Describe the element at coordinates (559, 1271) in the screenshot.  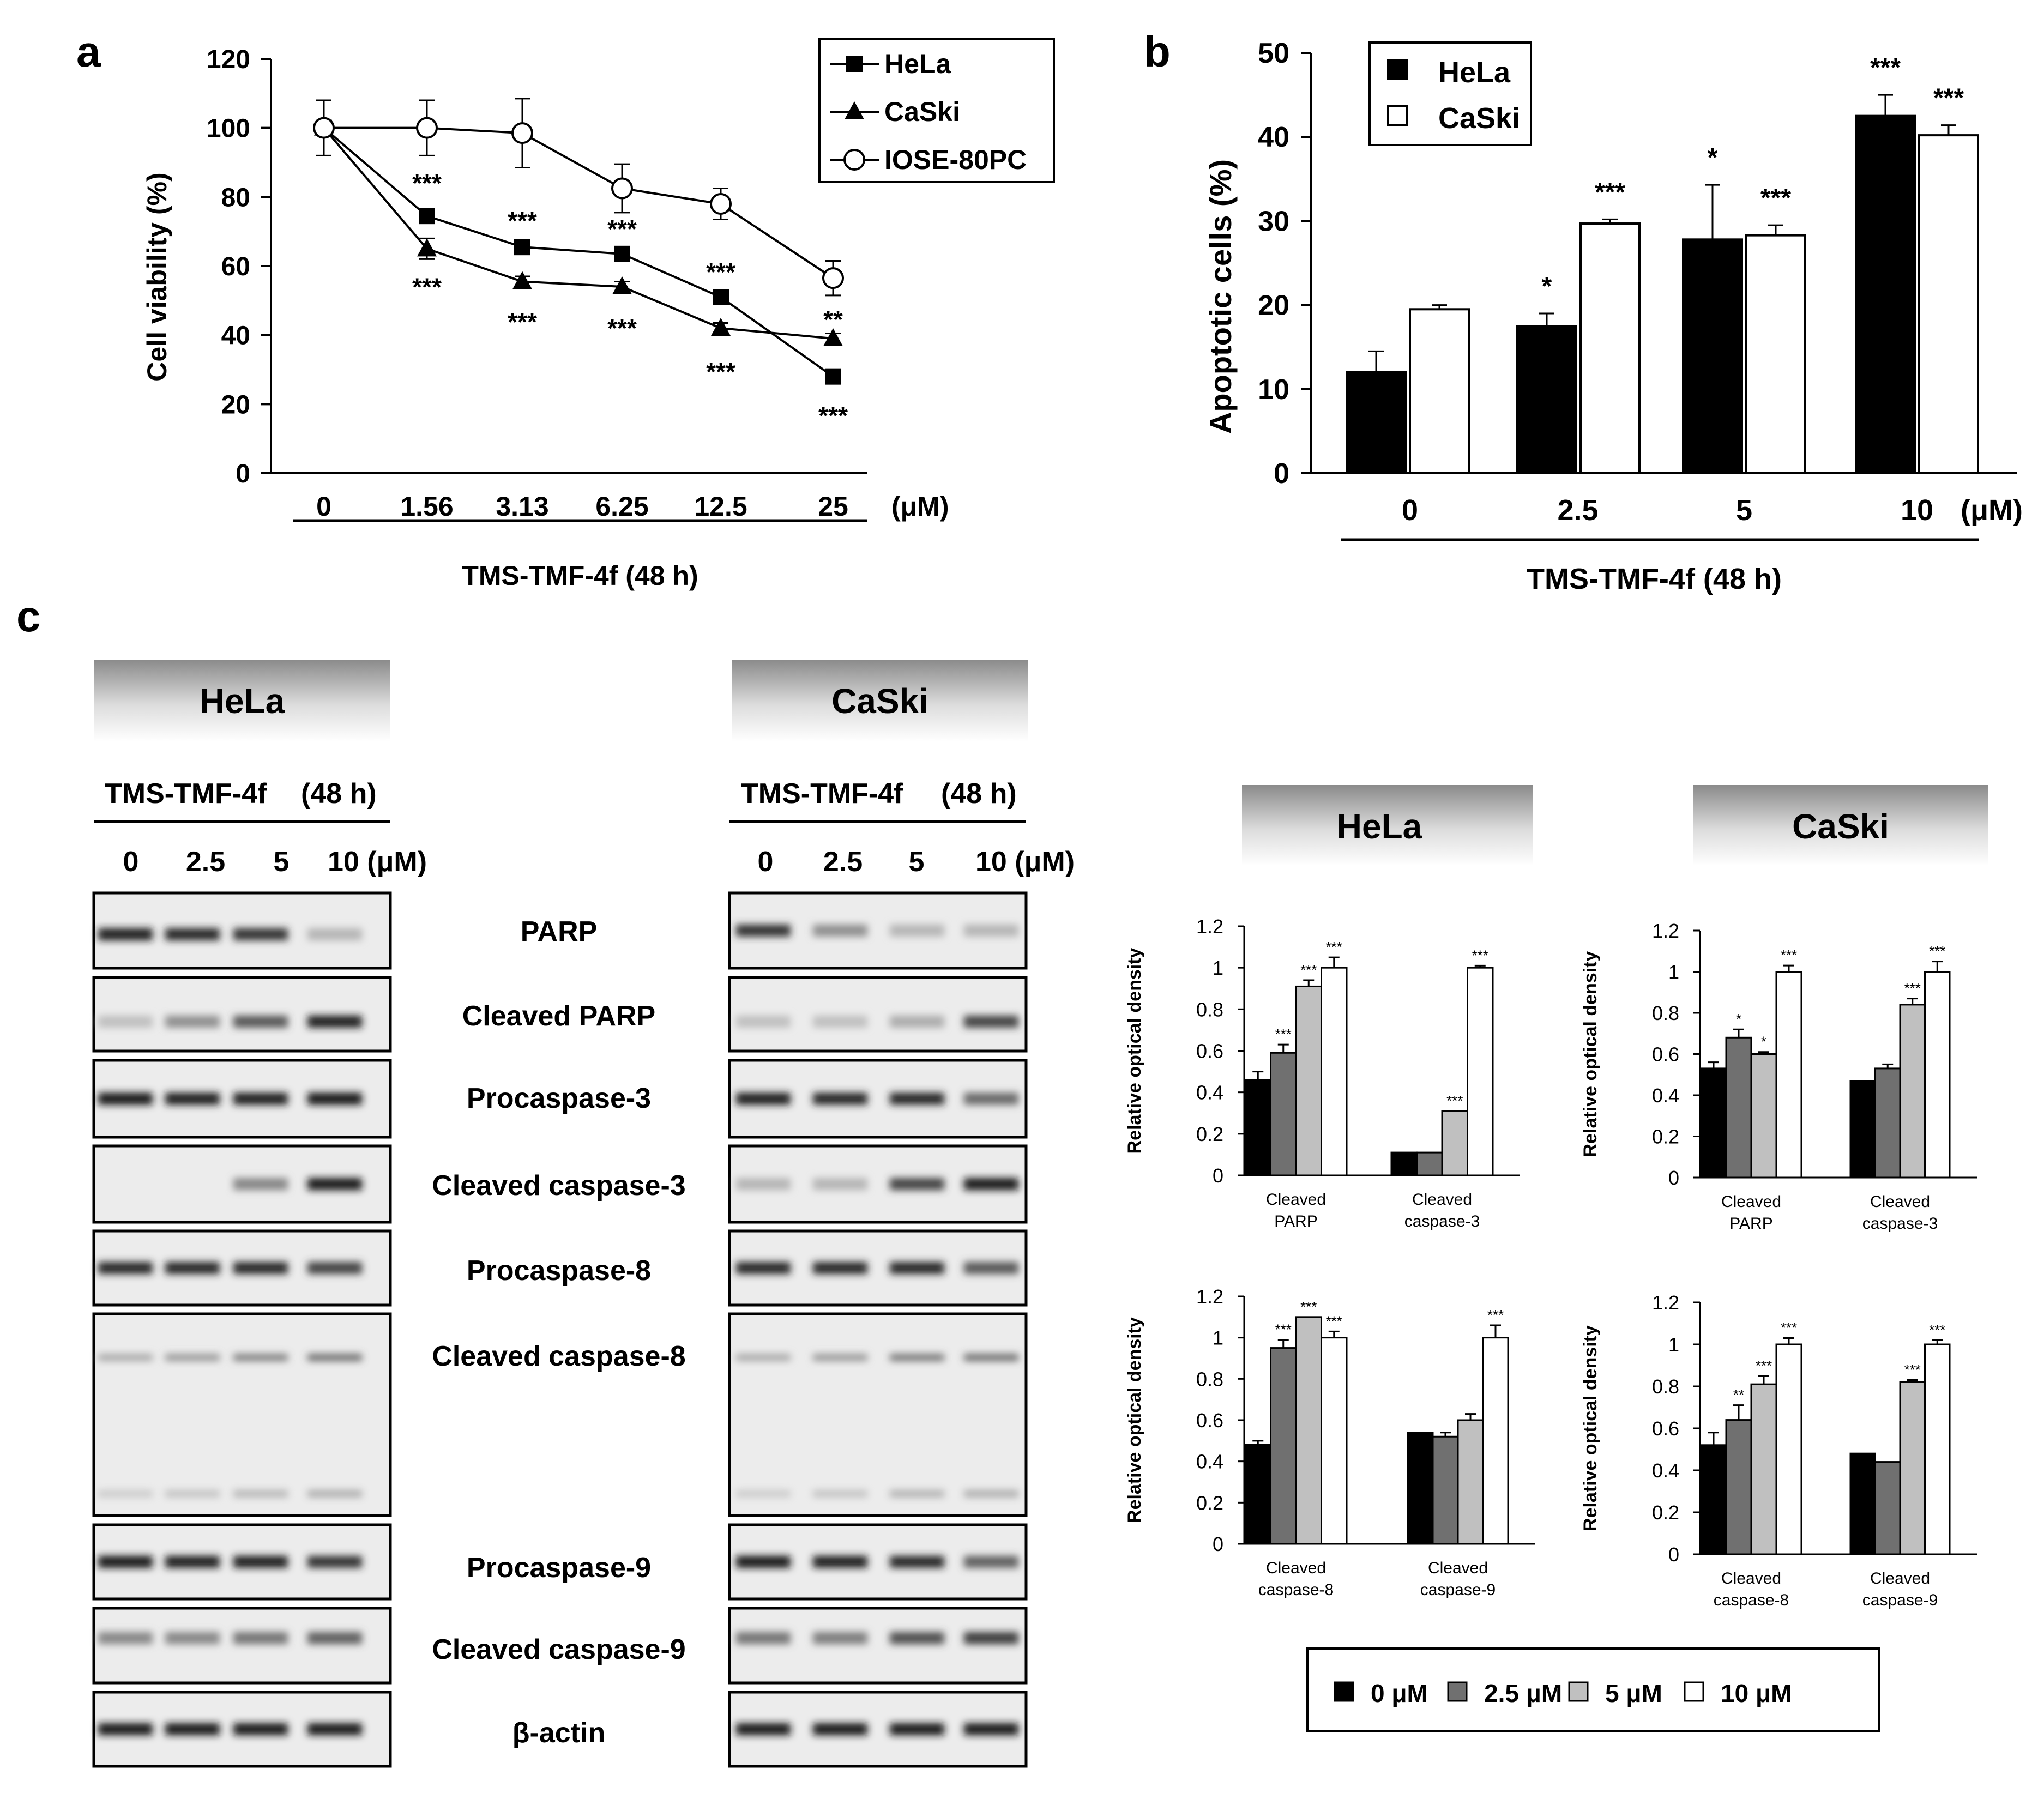
I see `protein-label: Procaspase-8` at that location.